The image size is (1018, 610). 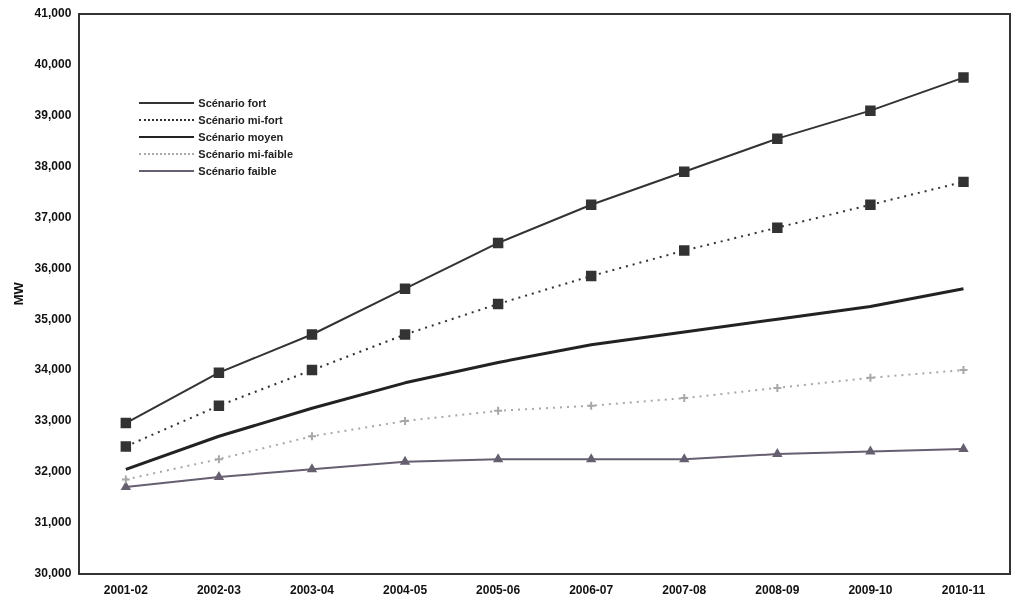 I want to click on y-tick-label: 37,000, so click(x=53, y=216).